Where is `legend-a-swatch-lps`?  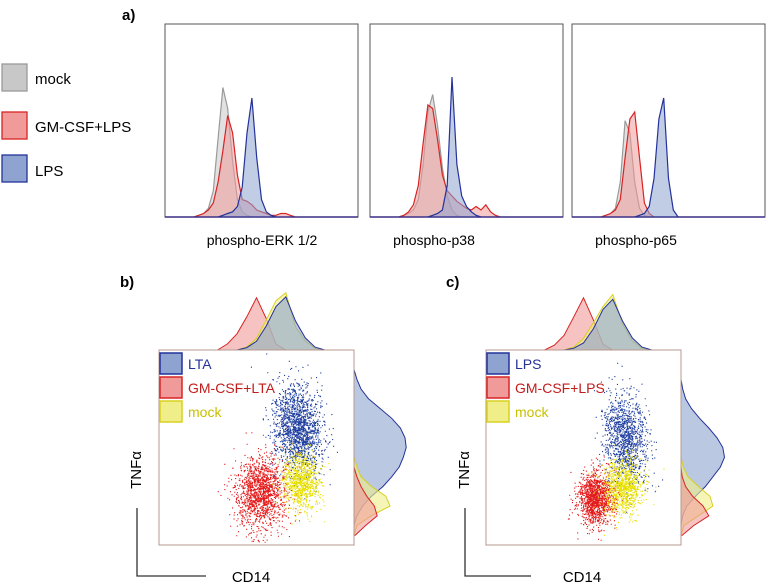
legend-a-swatch-lps is located at coordinates (14, 168).